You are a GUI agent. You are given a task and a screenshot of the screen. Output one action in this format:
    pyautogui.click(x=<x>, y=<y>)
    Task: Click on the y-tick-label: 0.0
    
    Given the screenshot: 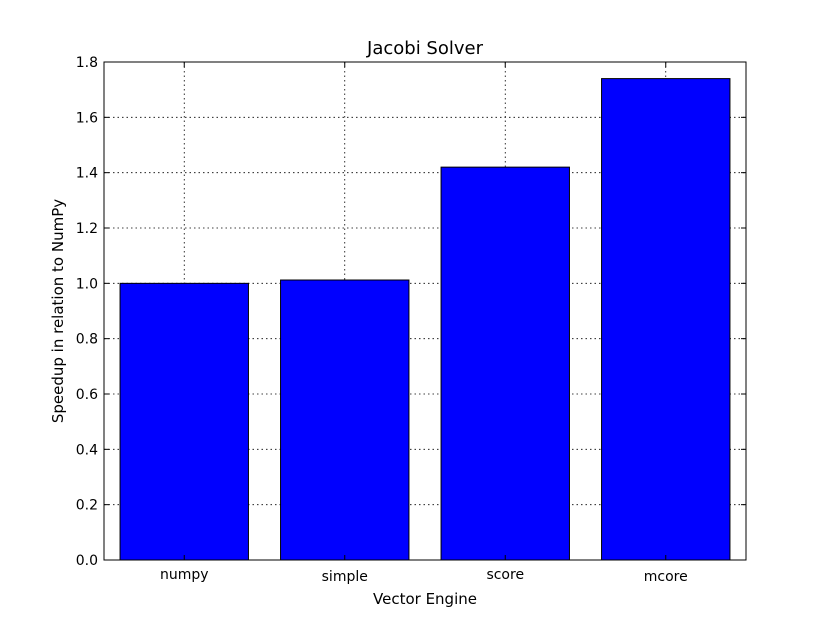 What is the action you would take?
    pyautogui.click(x=87, y=561)
    